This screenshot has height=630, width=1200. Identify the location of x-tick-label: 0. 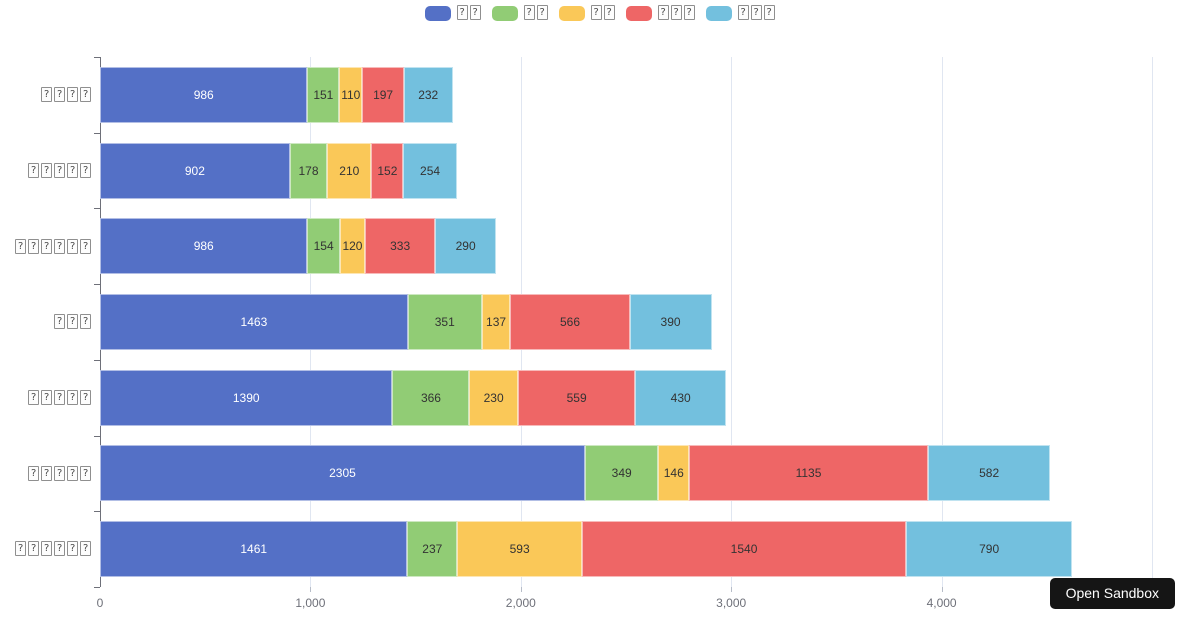
(100, 603).